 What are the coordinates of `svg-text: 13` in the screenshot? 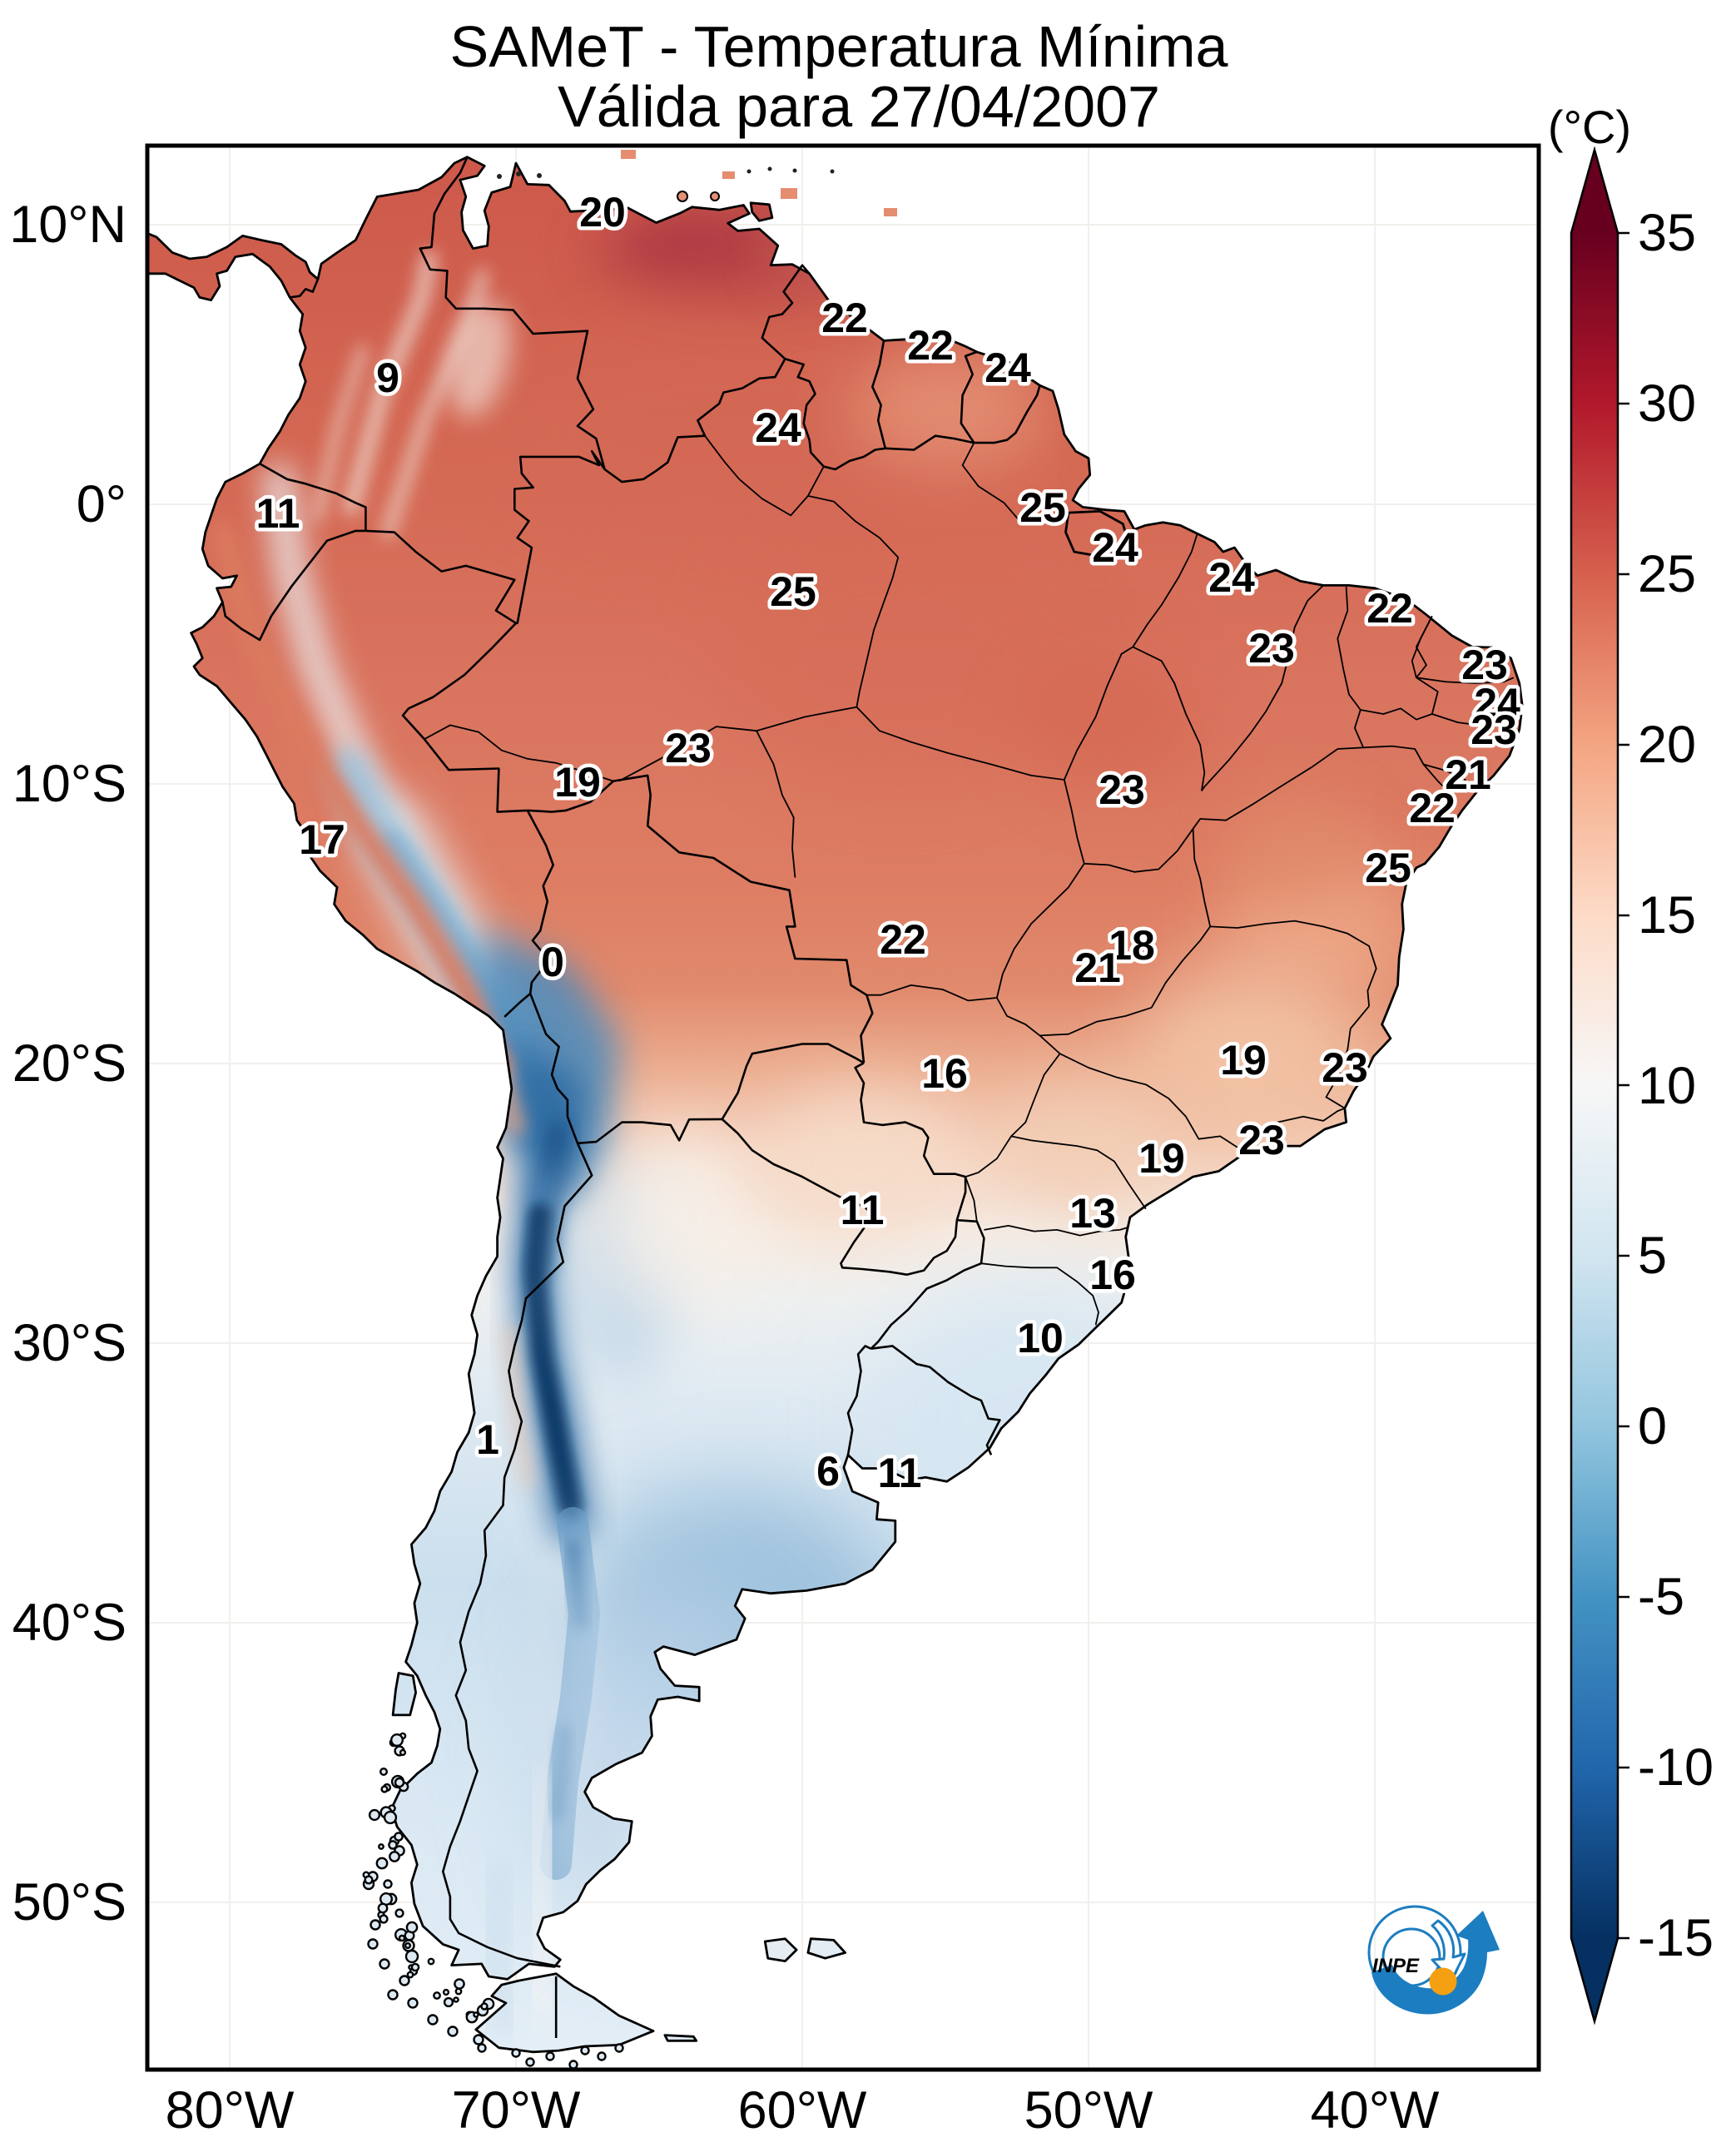 It's located at (1092, 1213).